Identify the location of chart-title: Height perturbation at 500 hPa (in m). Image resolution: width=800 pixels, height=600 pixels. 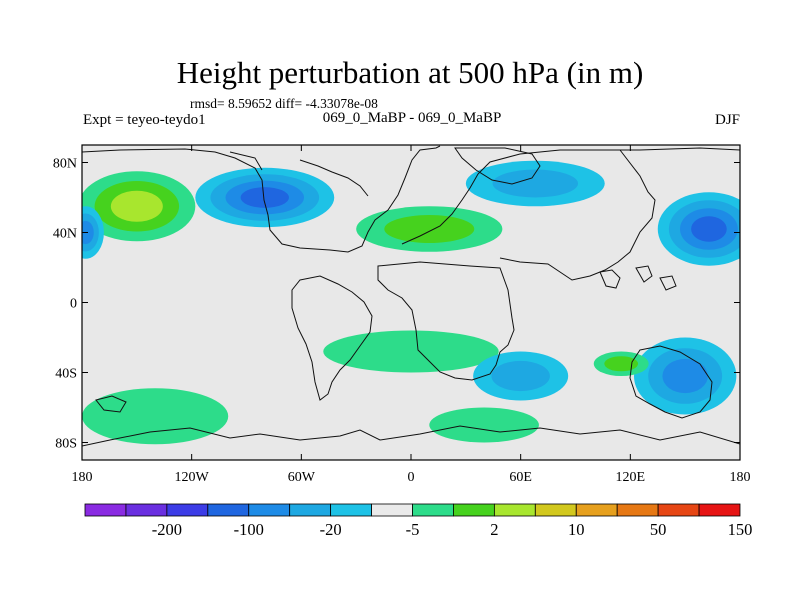
(410, 72).